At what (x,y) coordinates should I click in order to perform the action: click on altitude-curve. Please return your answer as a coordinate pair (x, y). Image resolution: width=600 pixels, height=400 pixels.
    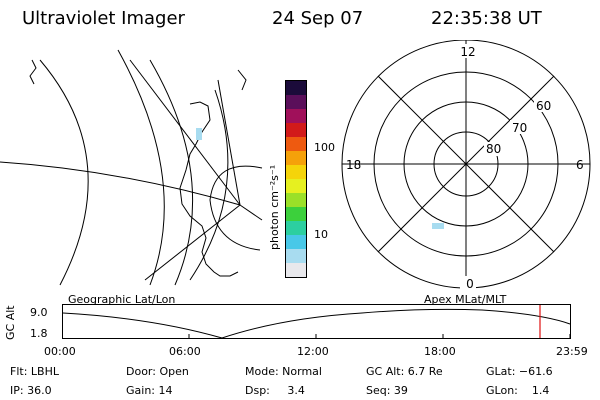
    Looking at the image, I should click on (316, 323).